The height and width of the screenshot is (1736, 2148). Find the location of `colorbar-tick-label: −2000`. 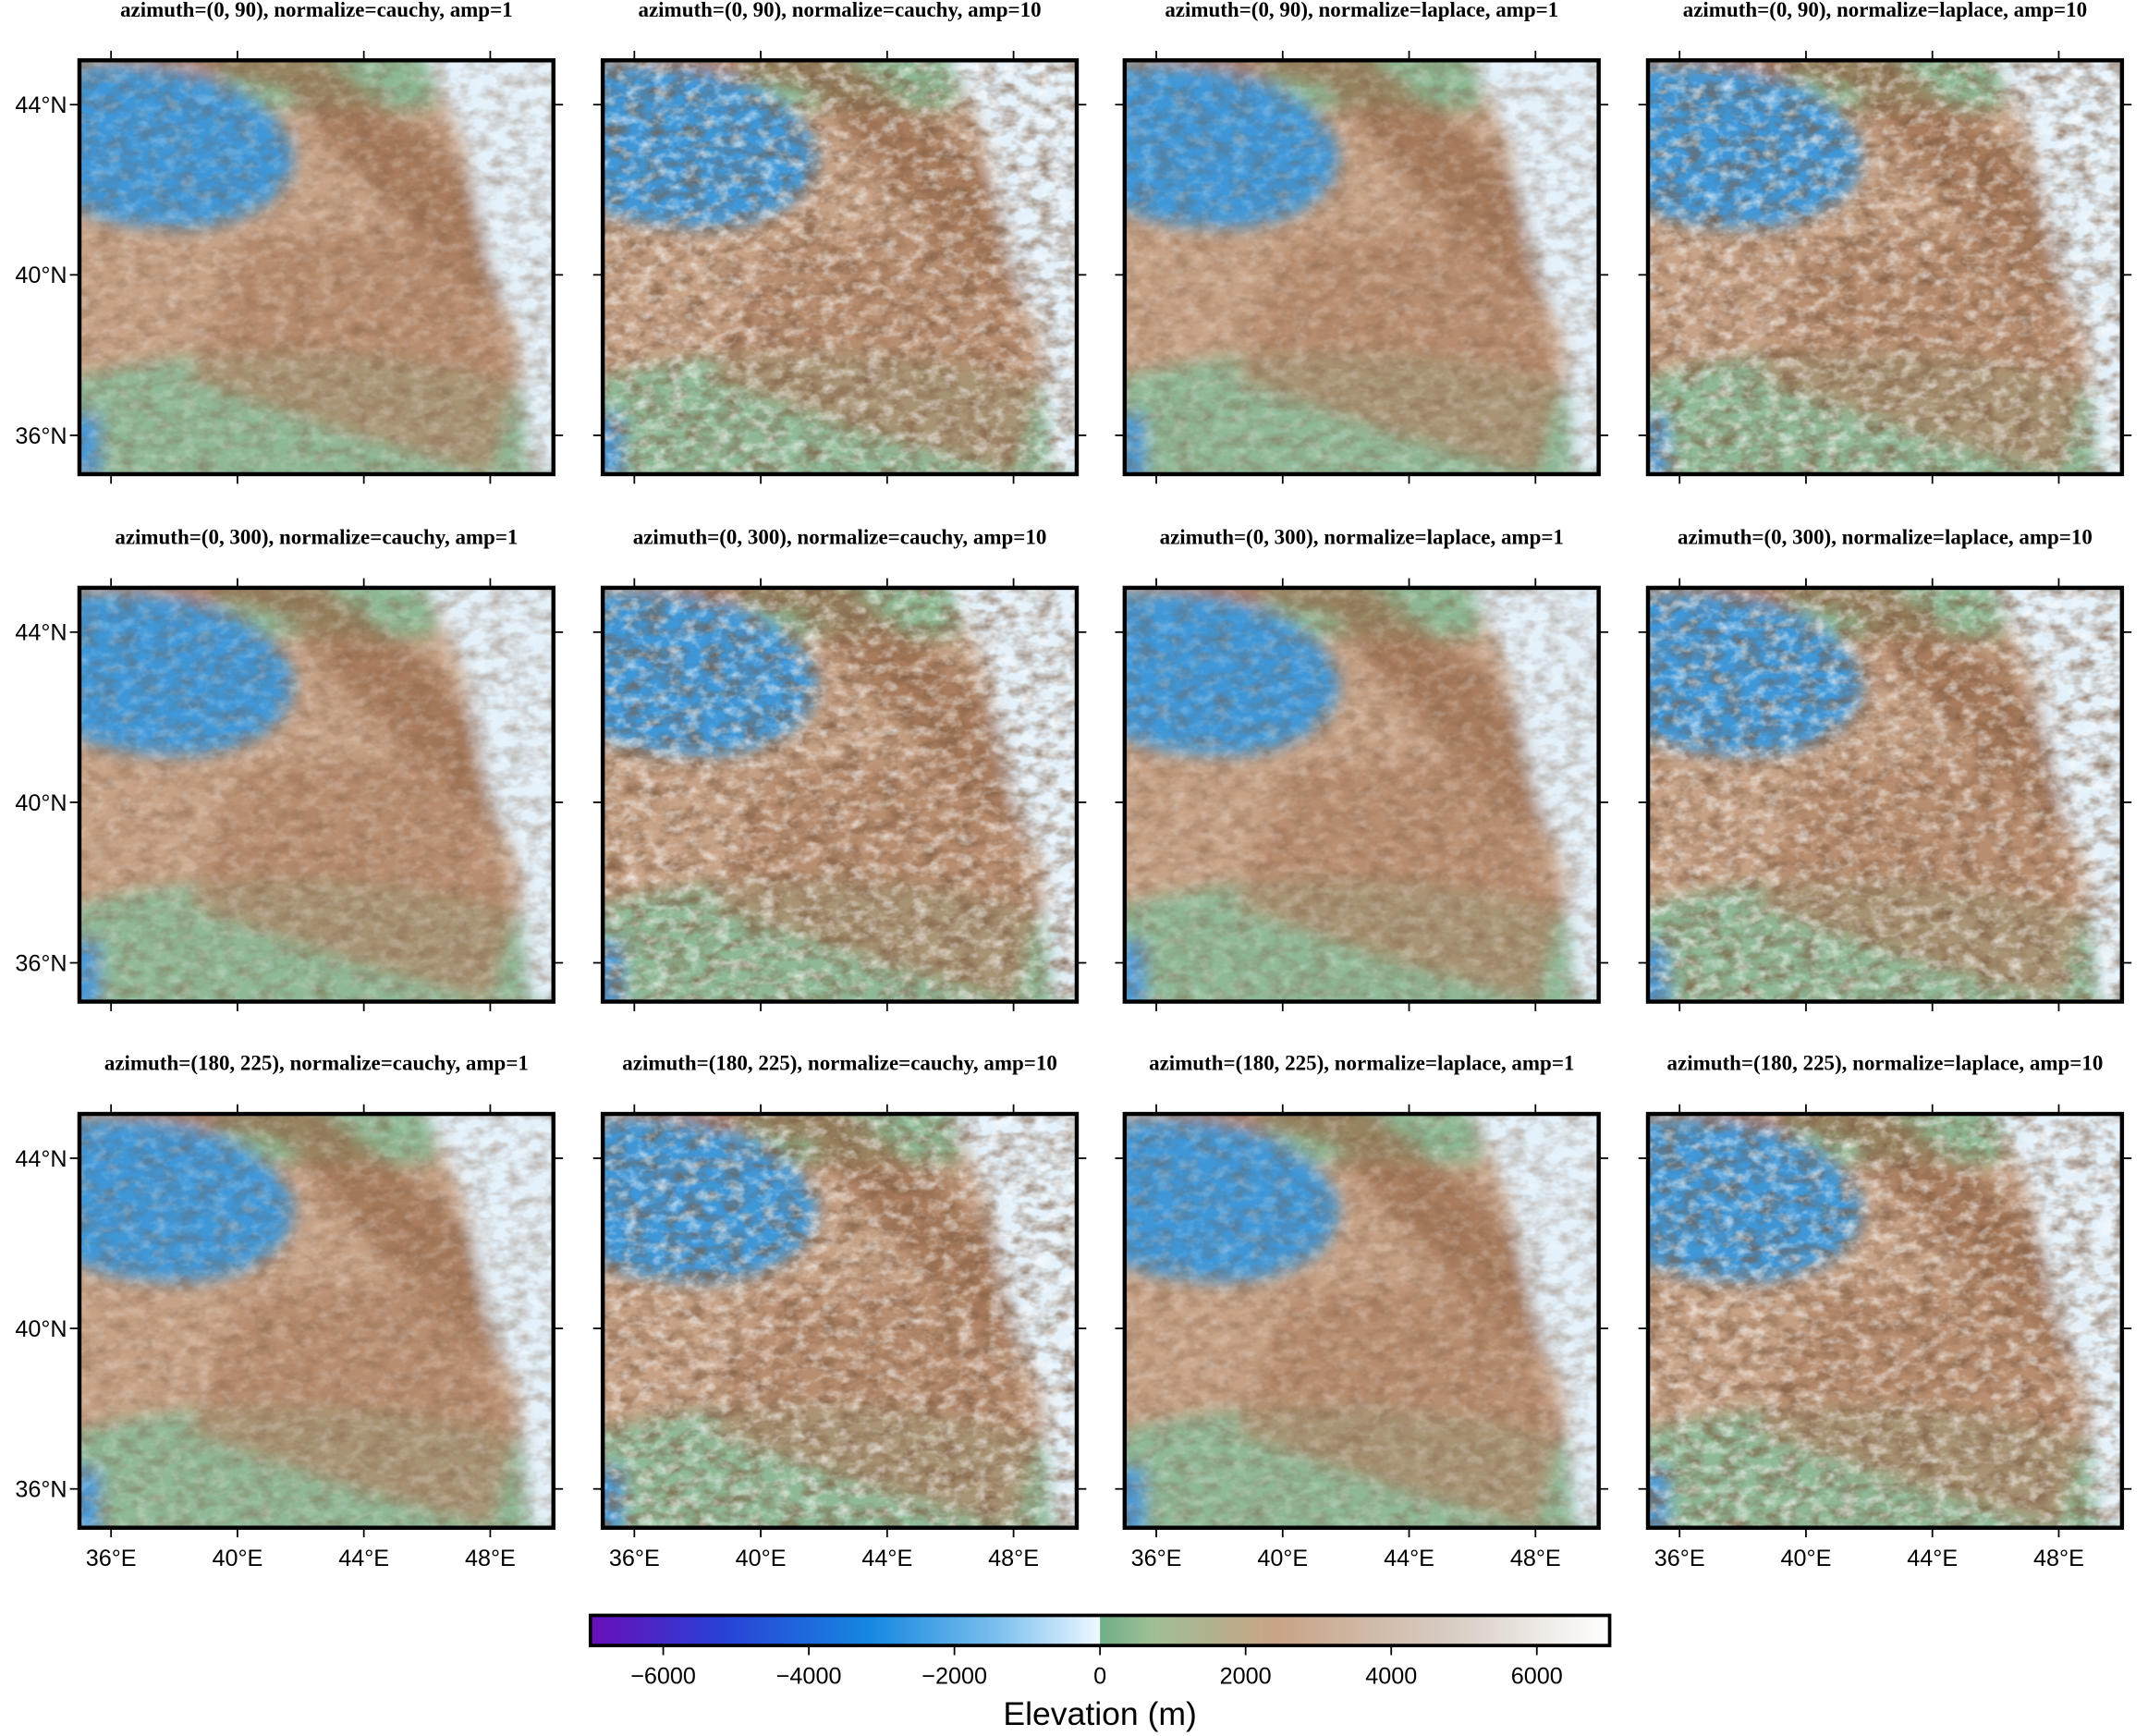

colorbar-tick-label: −2000 is located at coordinates (954, 1677).